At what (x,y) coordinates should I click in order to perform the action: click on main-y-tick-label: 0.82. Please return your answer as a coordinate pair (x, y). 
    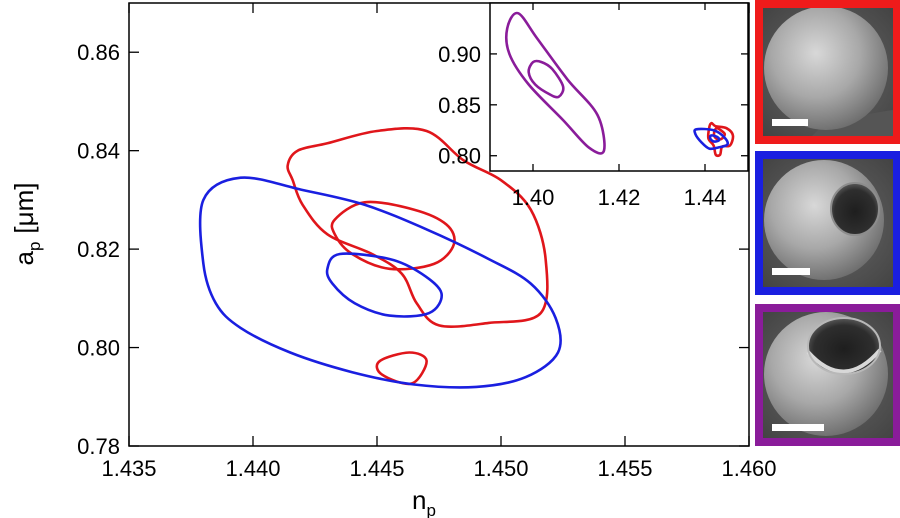
    Looking at the image, I should click on (98, 249).